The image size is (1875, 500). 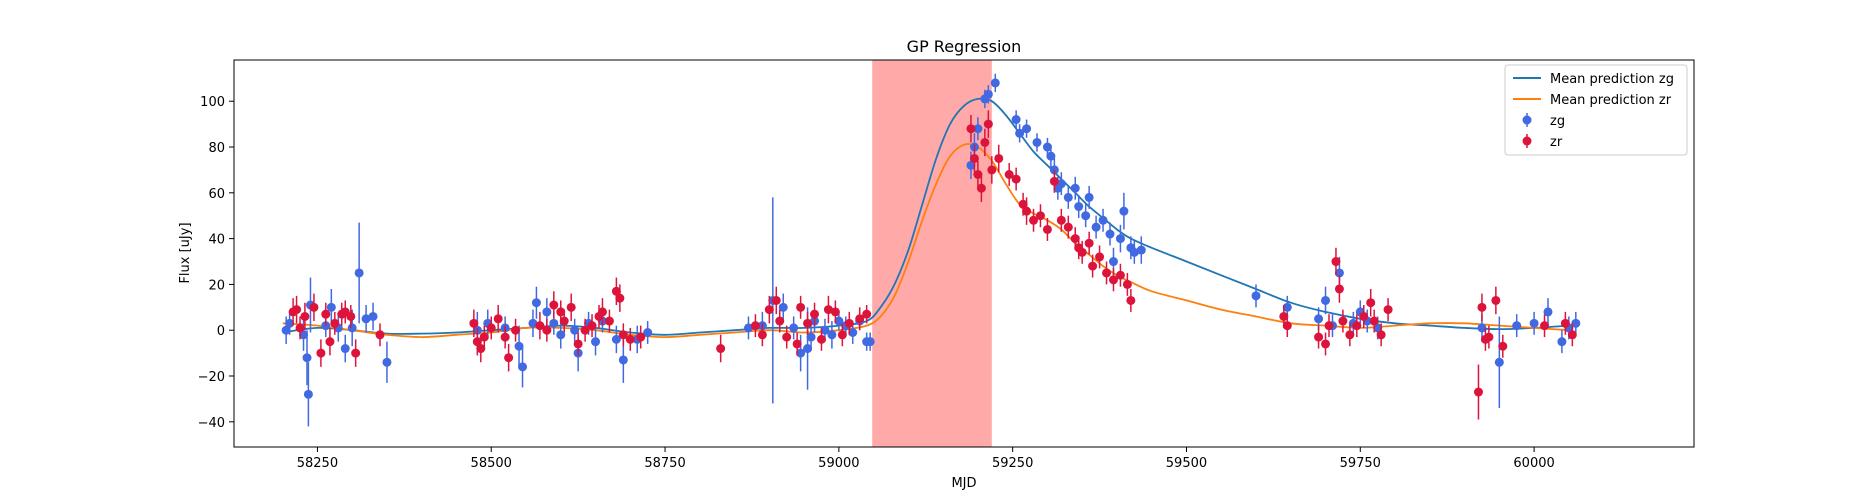 I want to click on highlight-band, so click(x=932, y=253).